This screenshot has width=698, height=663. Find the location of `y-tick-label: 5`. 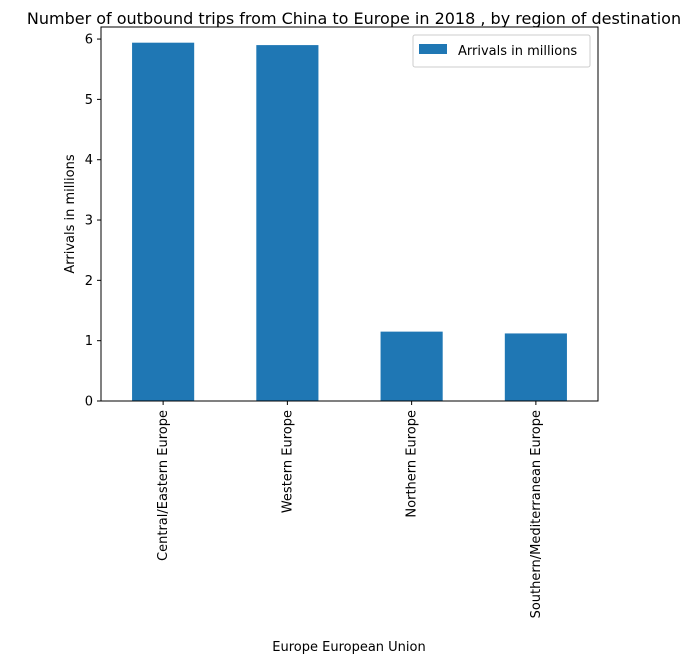

y-tick-label: 5 is located at coordinates (89, 100).